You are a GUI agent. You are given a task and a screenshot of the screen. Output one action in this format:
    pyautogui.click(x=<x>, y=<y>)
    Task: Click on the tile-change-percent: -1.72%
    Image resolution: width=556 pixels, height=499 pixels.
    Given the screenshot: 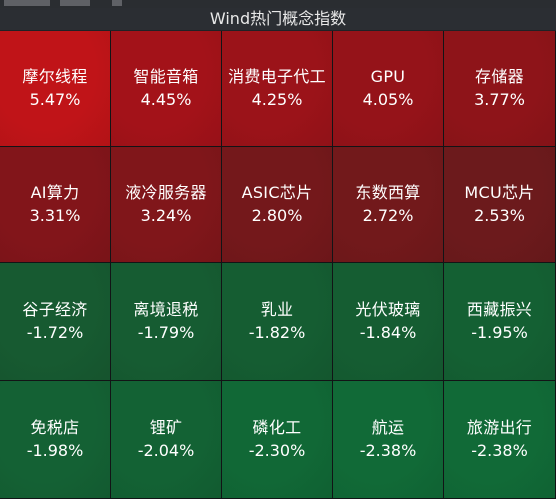 What is the action you would take?
    pyautogui.click(x=55, y=332)
    